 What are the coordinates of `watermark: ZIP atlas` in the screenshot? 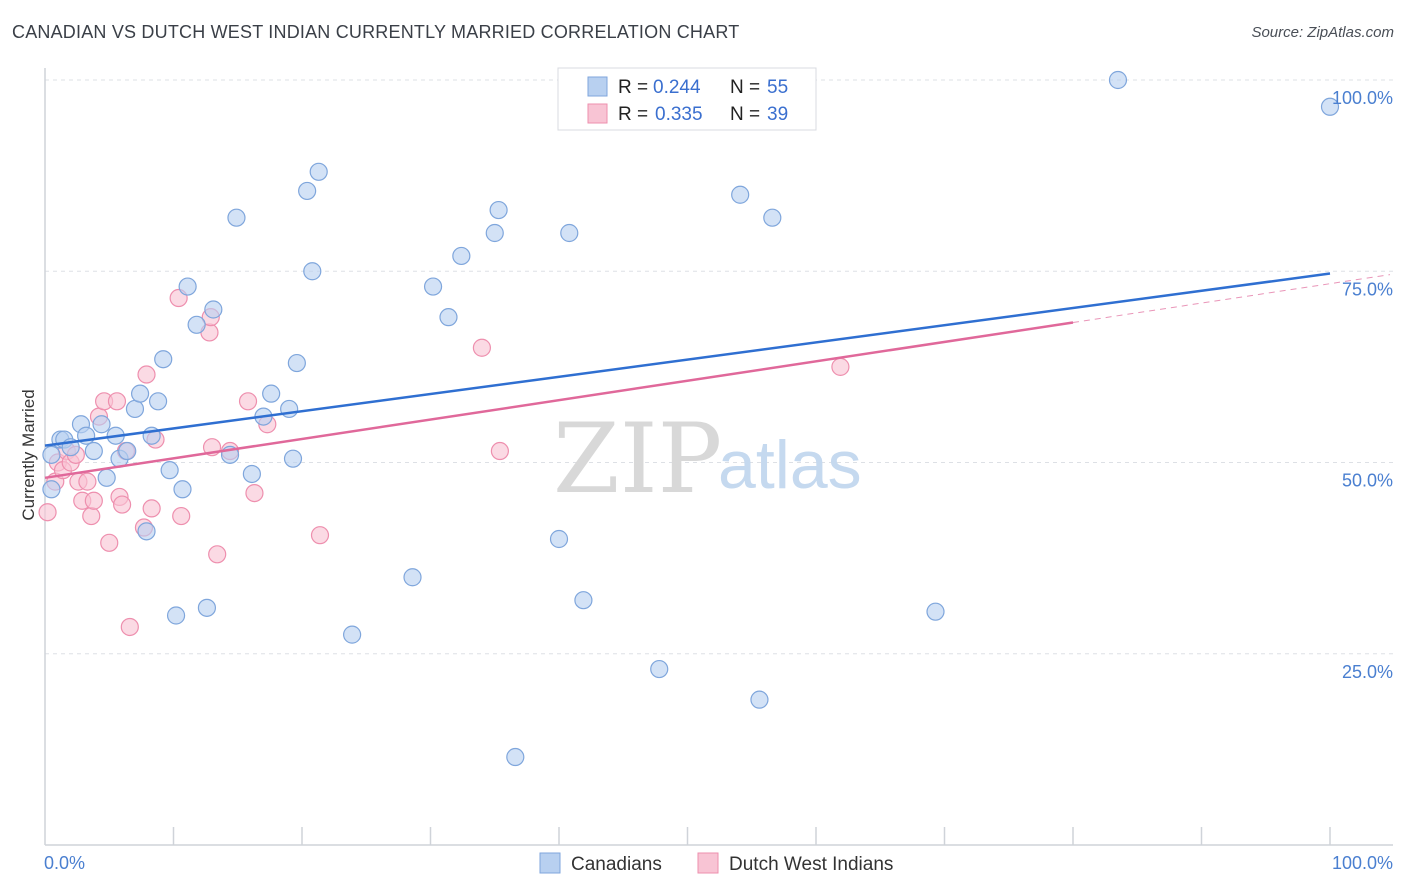 It's located at (707, 459).